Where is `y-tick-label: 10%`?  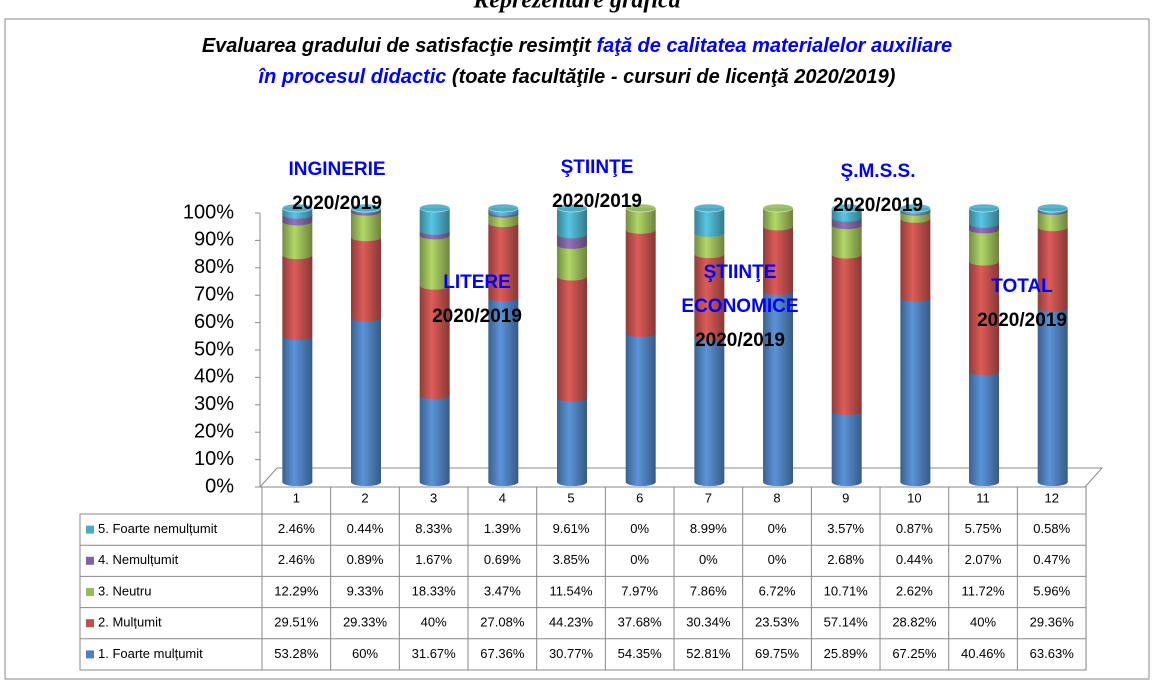 y-tick-label: 10% is located at coordinates (214, 459).